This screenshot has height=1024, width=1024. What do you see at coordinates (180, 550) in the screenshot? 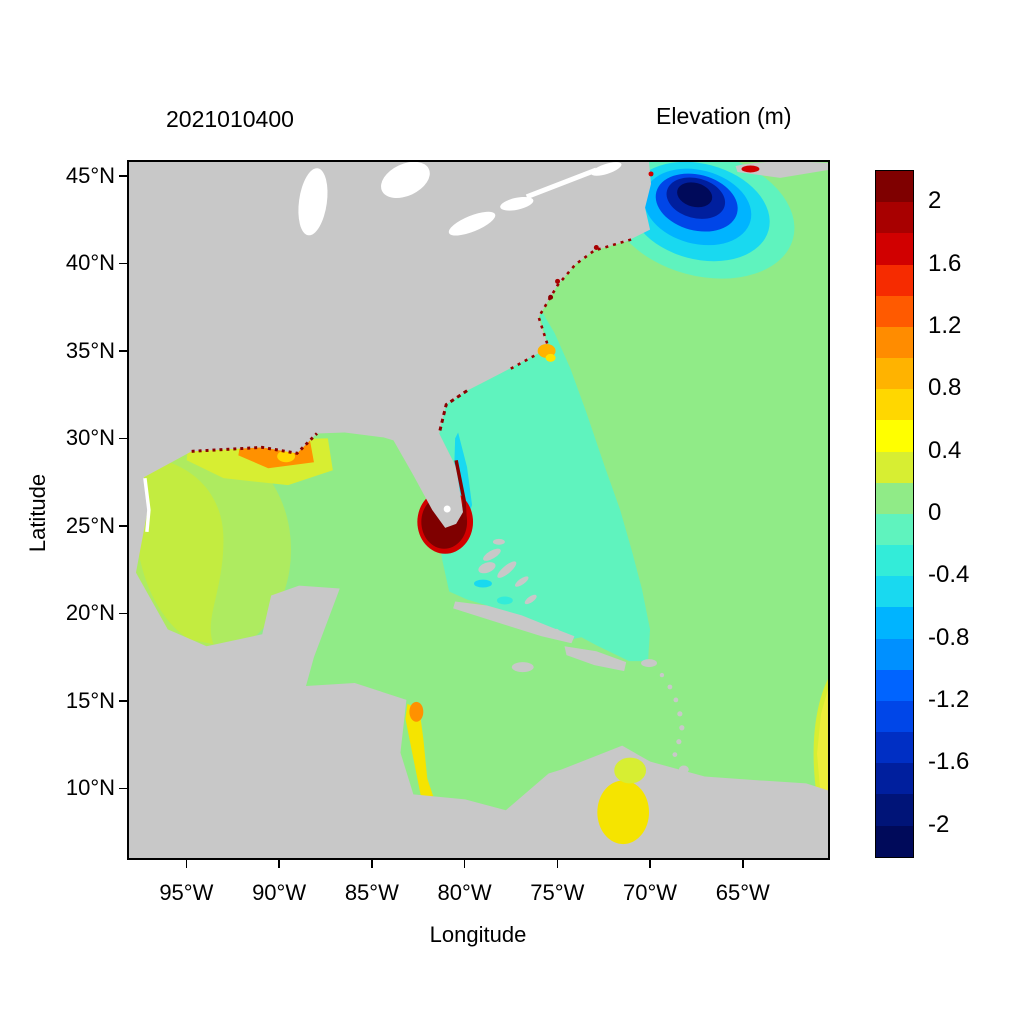
I see `west-gulf-anomaly-core` at bounding box center [180, 550].